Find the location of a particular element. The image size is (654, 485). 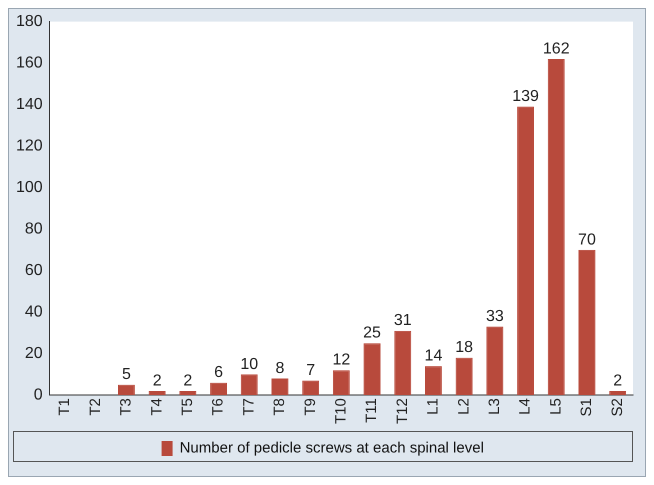

x-tick-label: T12 is located at coordinates (402, 411).